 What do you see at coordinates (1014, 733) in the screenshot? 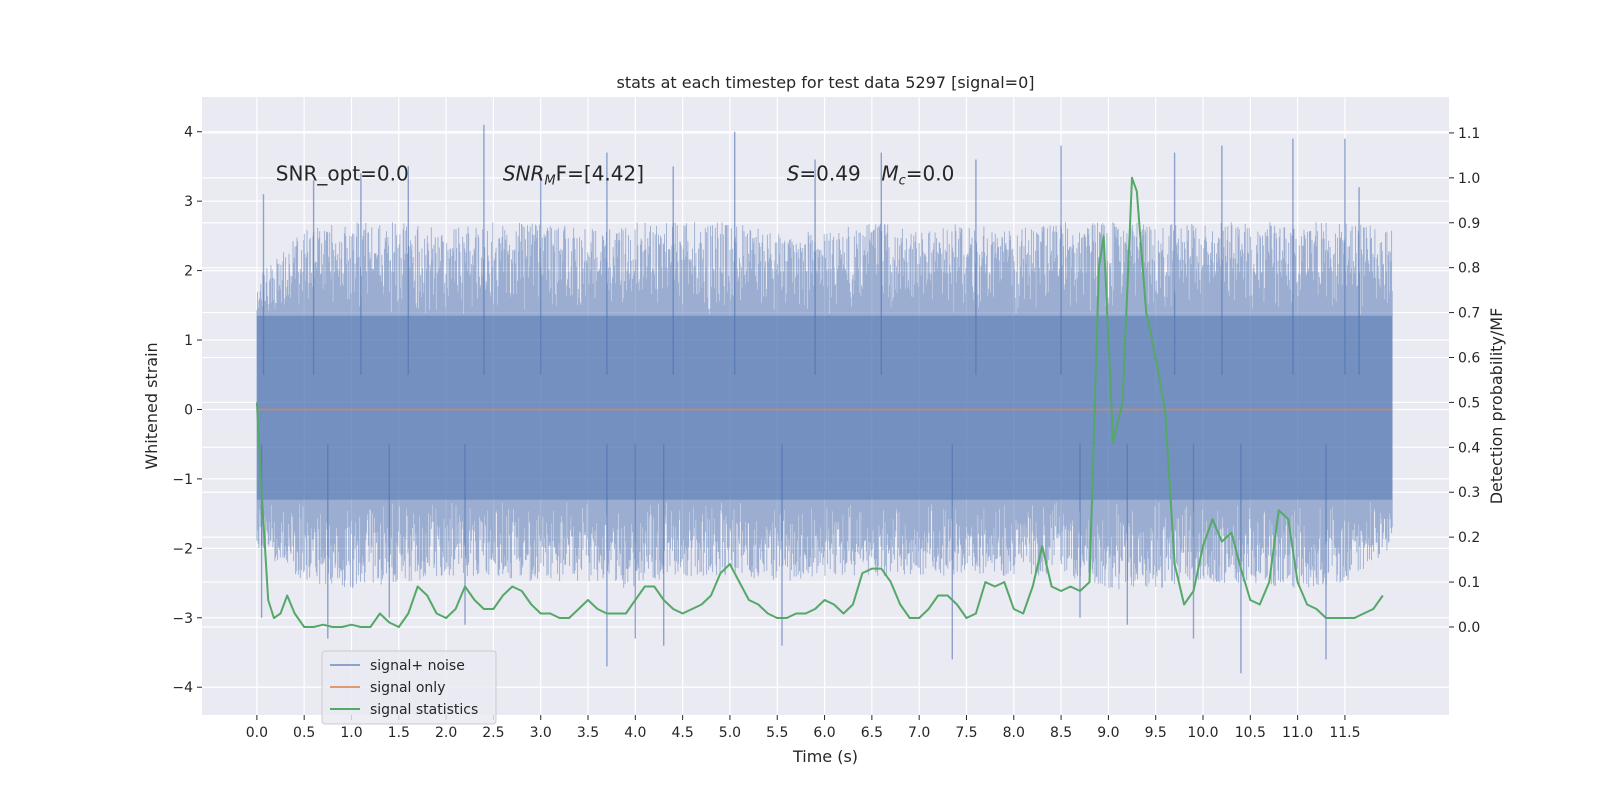
I see `x-tick-label: 8.0` at bounding box center [1014, 733].